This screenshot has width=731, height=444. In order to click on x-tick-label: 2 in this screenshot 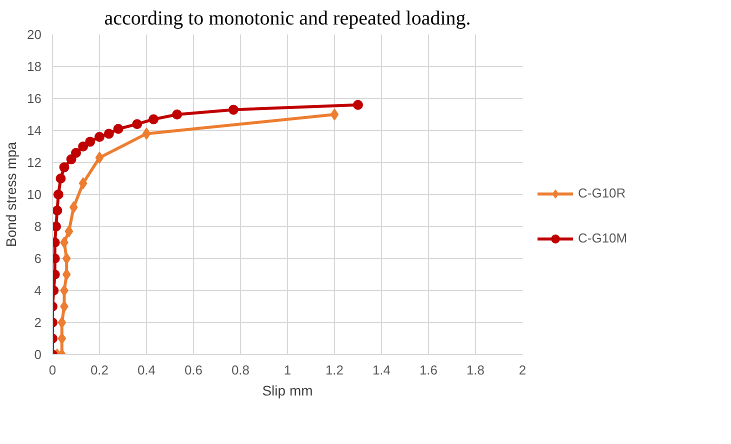, I will do `click(522, 370)`.